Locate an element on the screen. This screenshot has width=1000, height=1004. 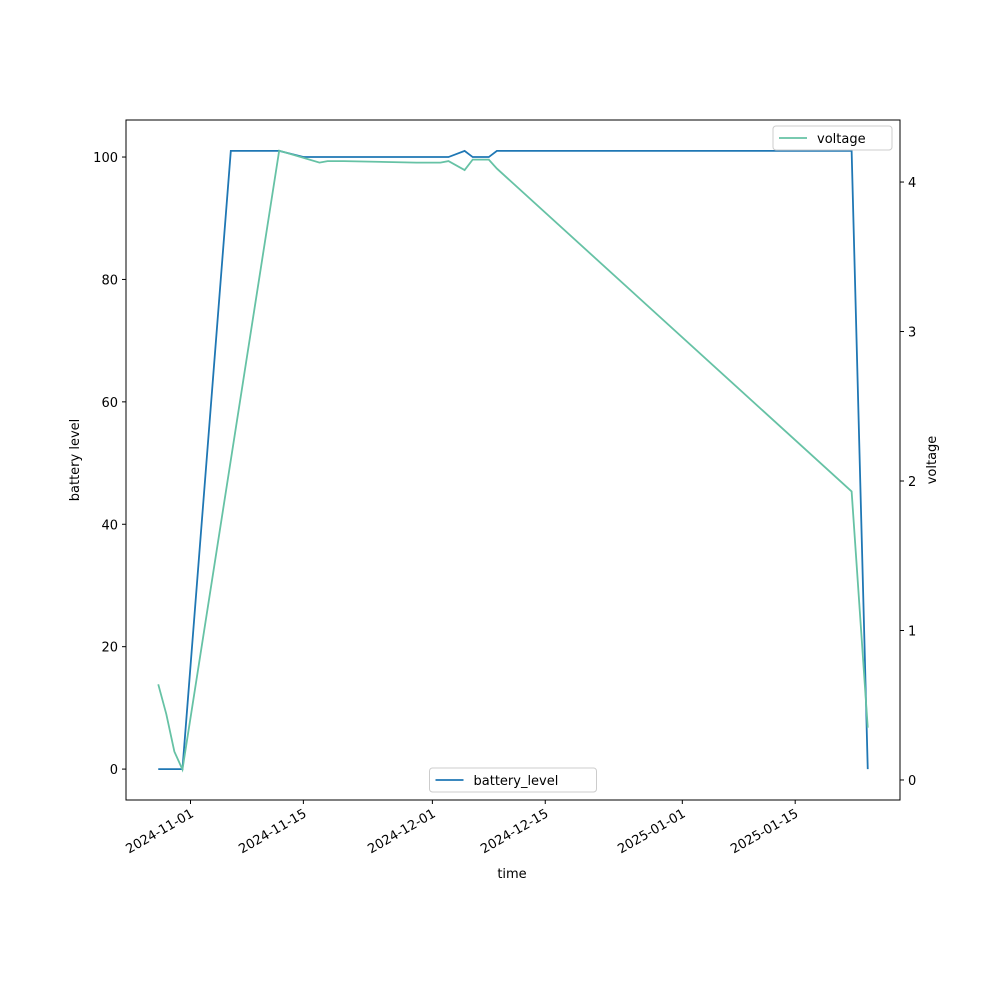
legend-label: voltage is located at coordinates (841, 139).